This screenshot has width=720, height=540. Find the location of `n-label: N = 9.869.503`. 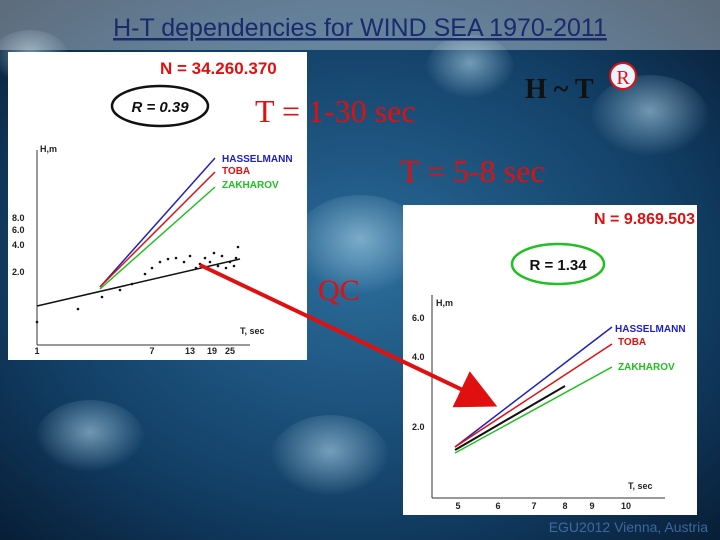

n-label: N = 9.869.503 is located at coordinates (644, 219).